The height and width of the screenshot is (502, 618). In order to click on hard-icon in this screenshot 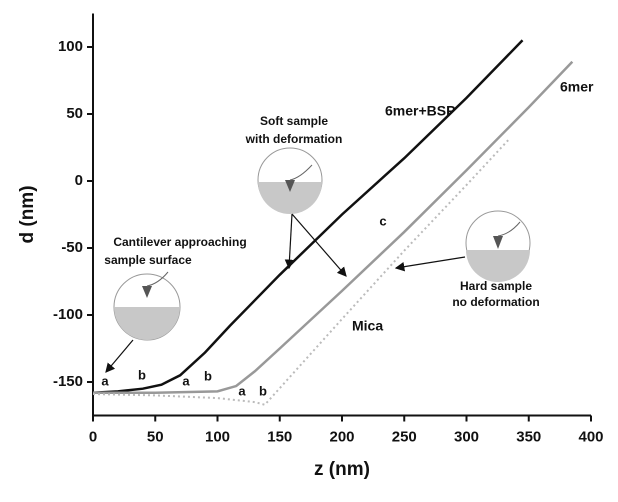, I will do `click(498, 246)`.